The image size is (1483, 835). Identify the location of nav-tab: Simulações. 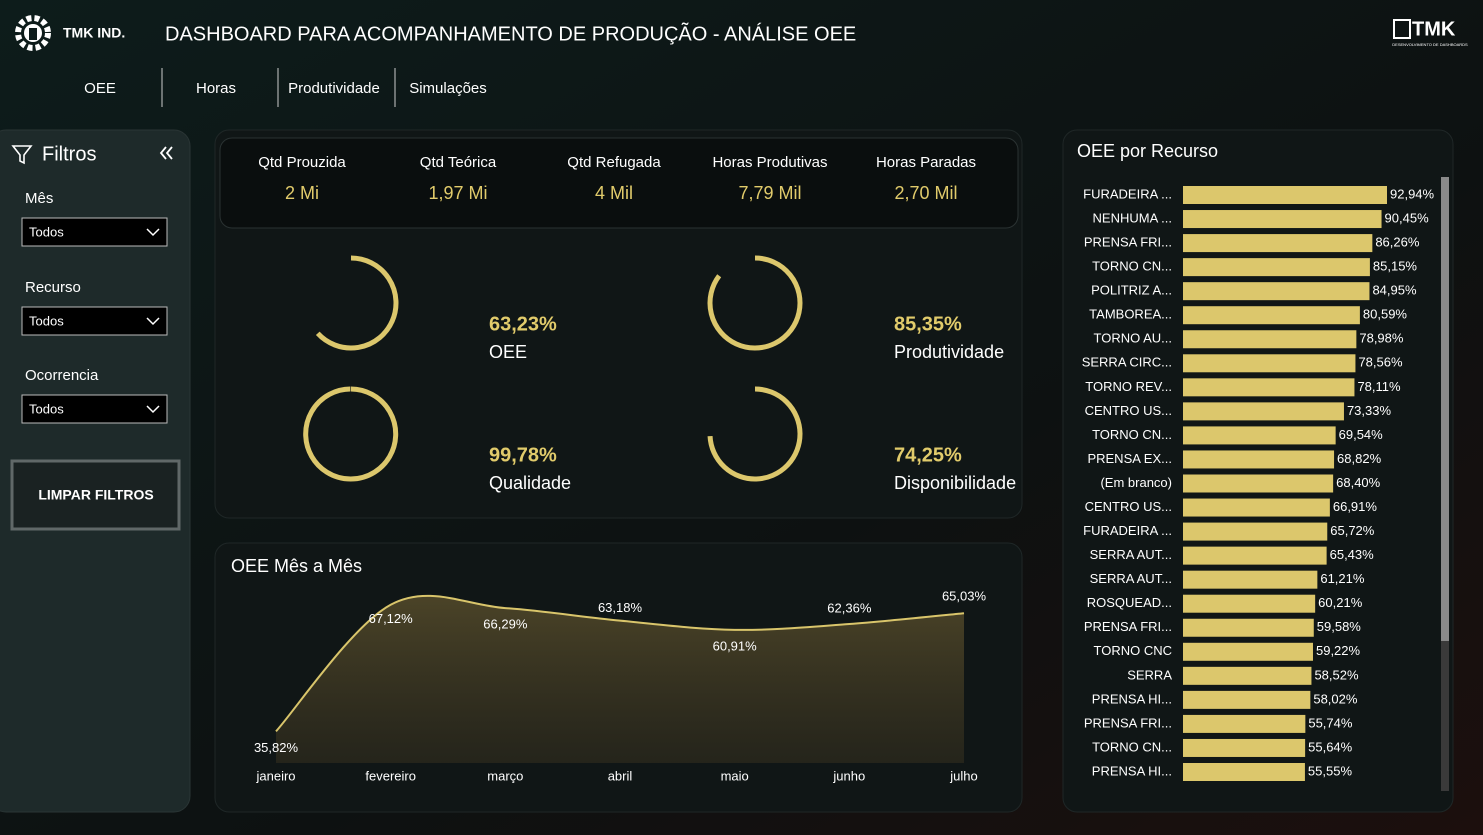
(448, 88).